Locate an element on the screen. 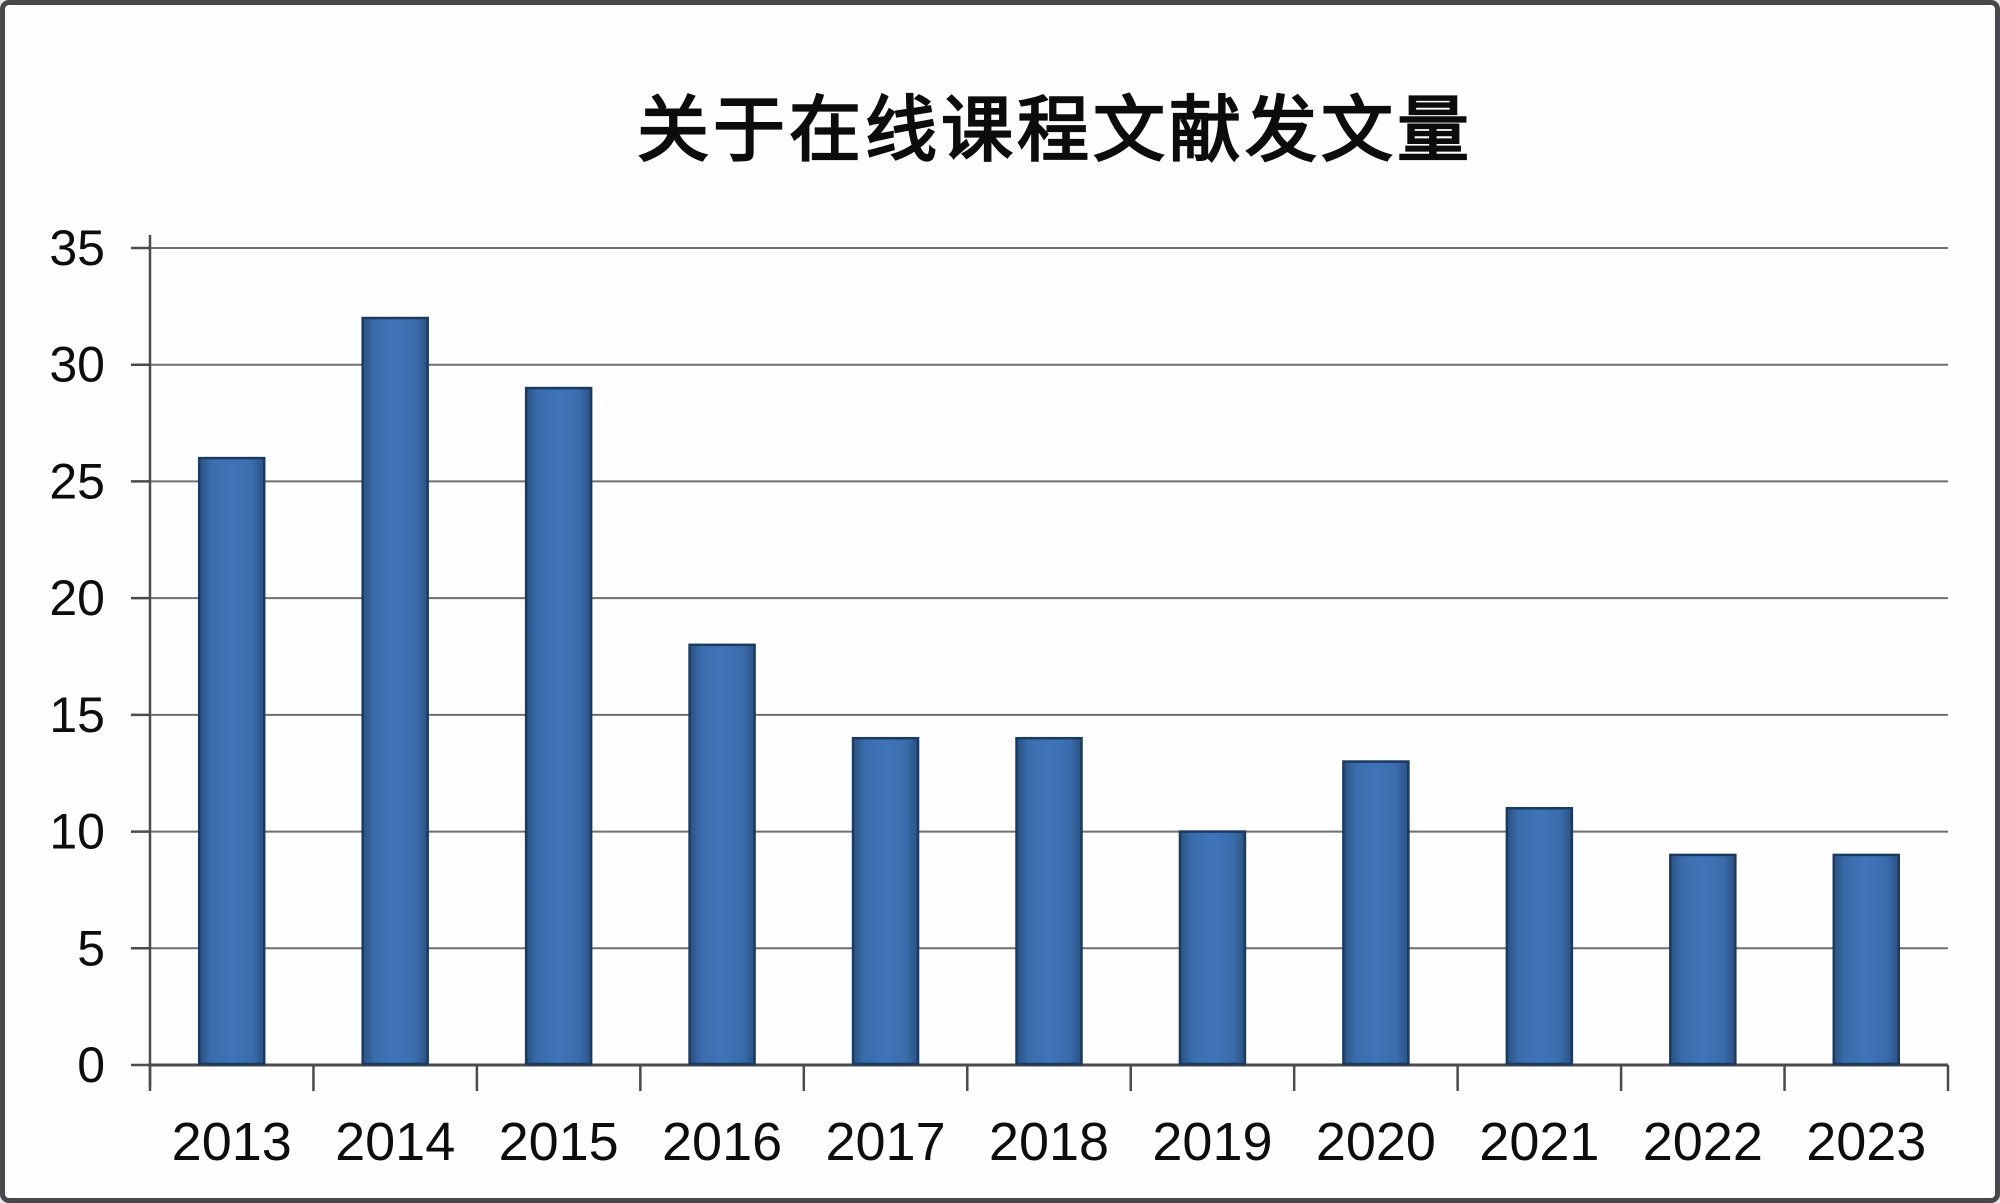 The image size is (2000, 1203). y-tick-label: 0 is located at coordinates (91, 1065).